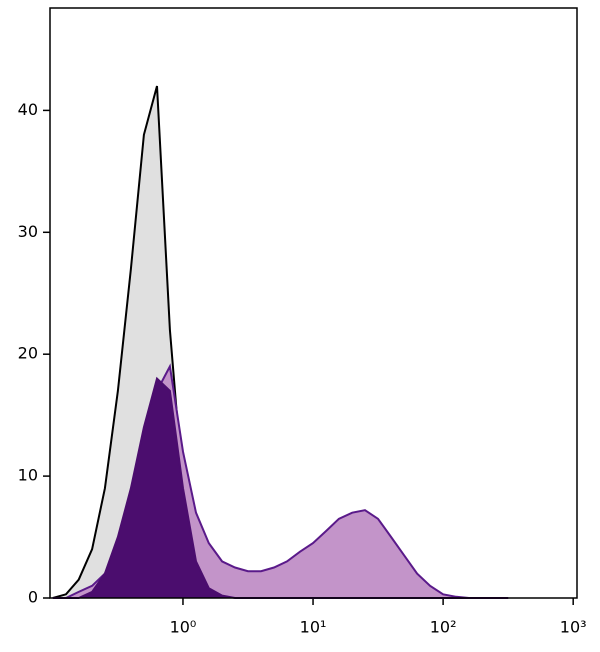  I want to click on y-tick-label: 10, so click(28, 475).